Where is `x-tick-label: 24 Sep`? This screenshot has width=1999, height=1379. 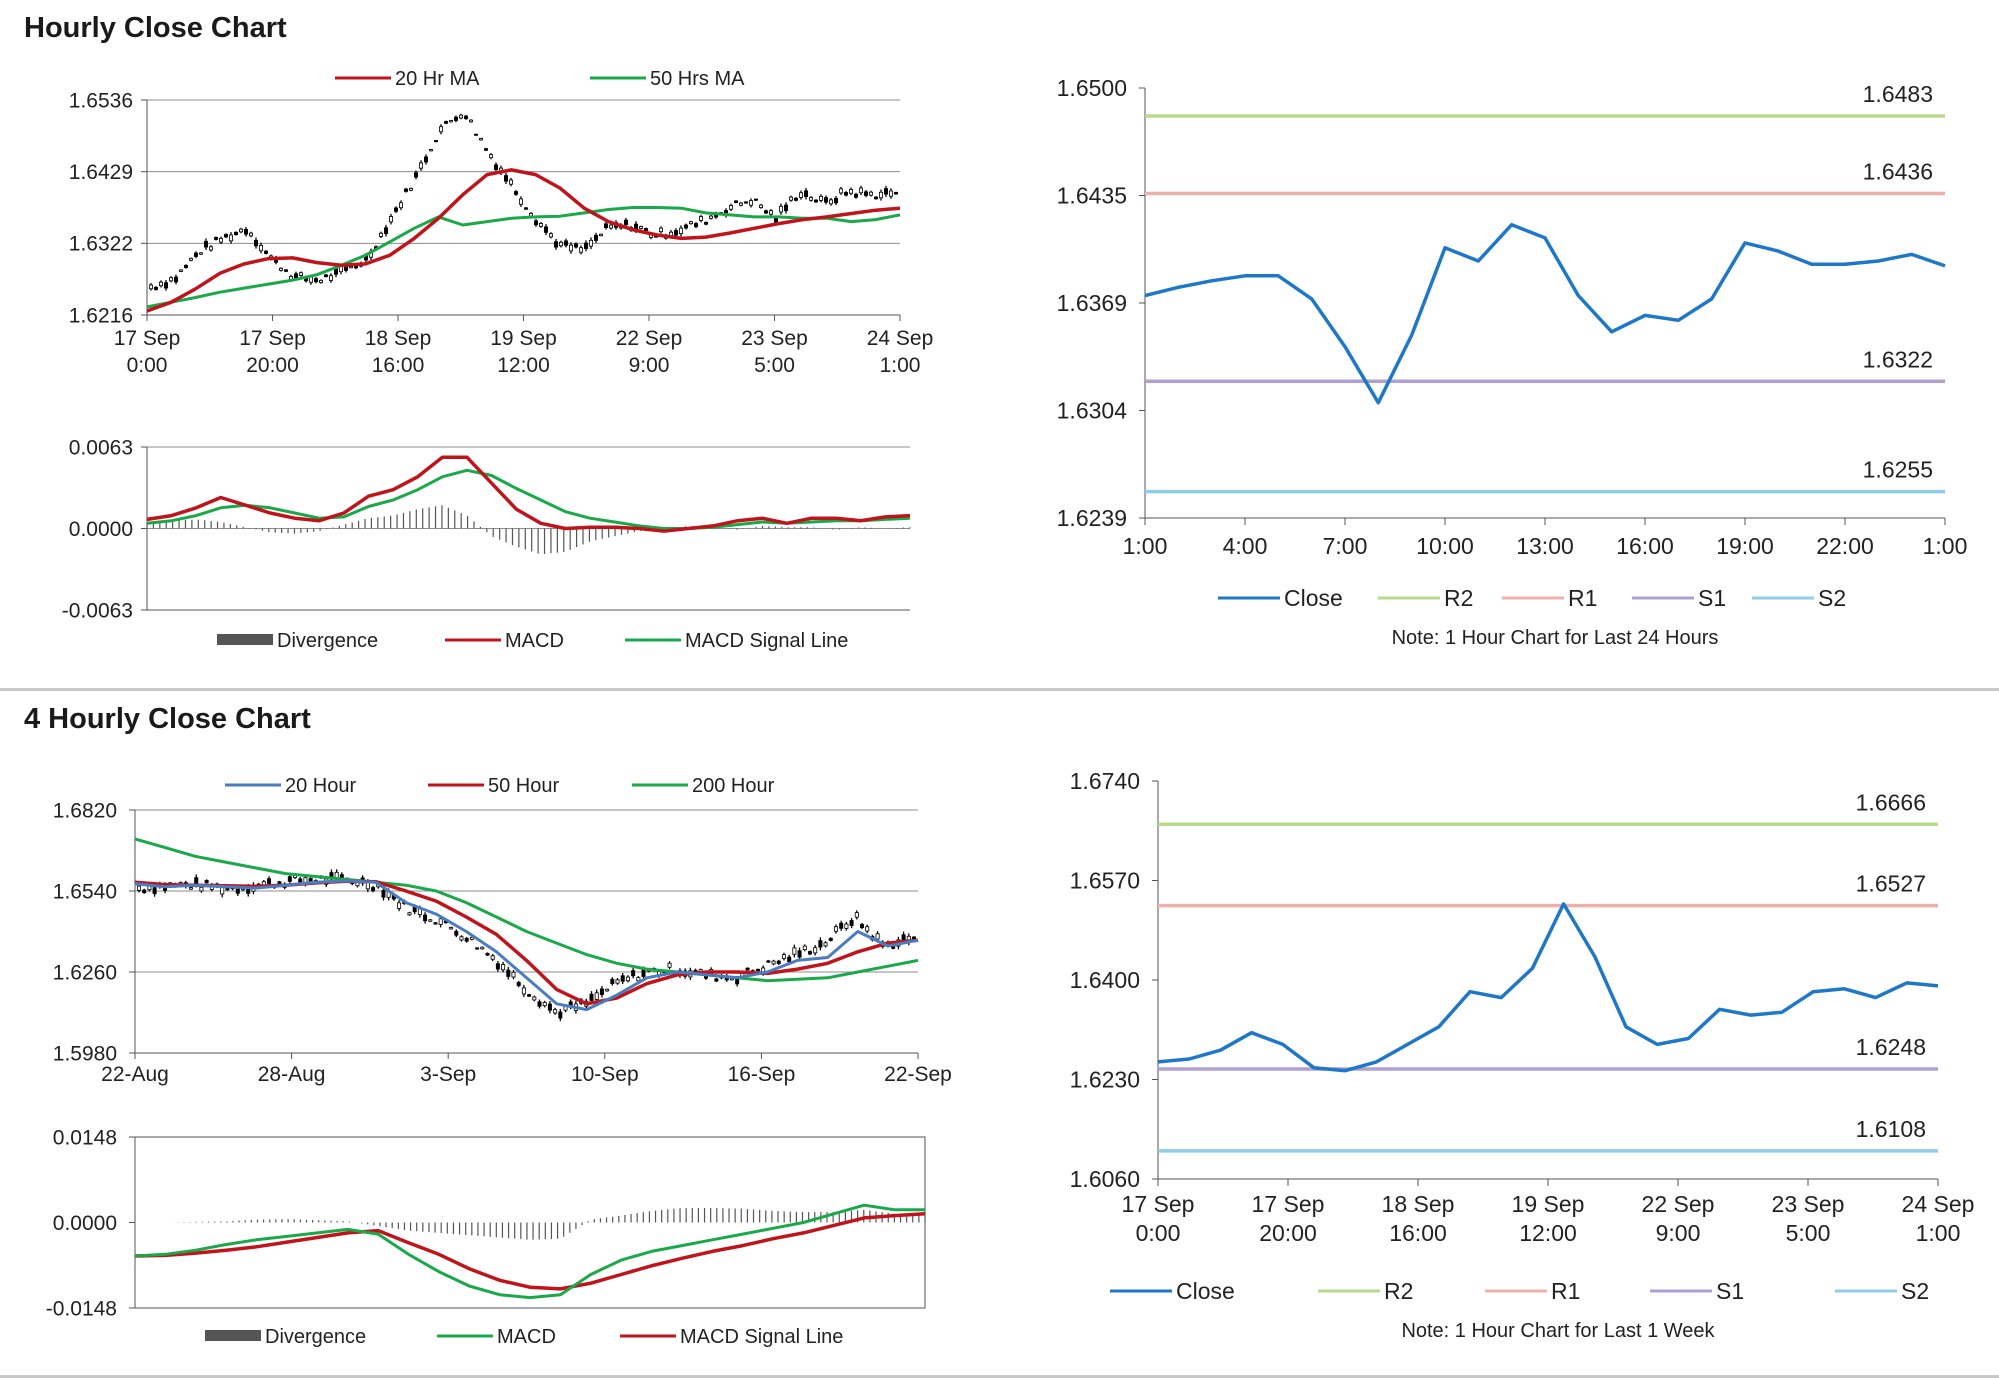
x-tick-label: 24 Sep is located at coordinates (900, 338).